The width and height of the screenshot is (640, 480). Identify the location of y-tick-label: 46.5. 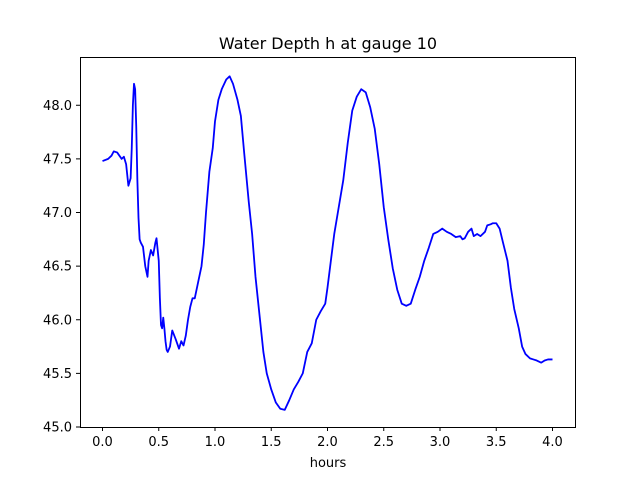
(57, 267).